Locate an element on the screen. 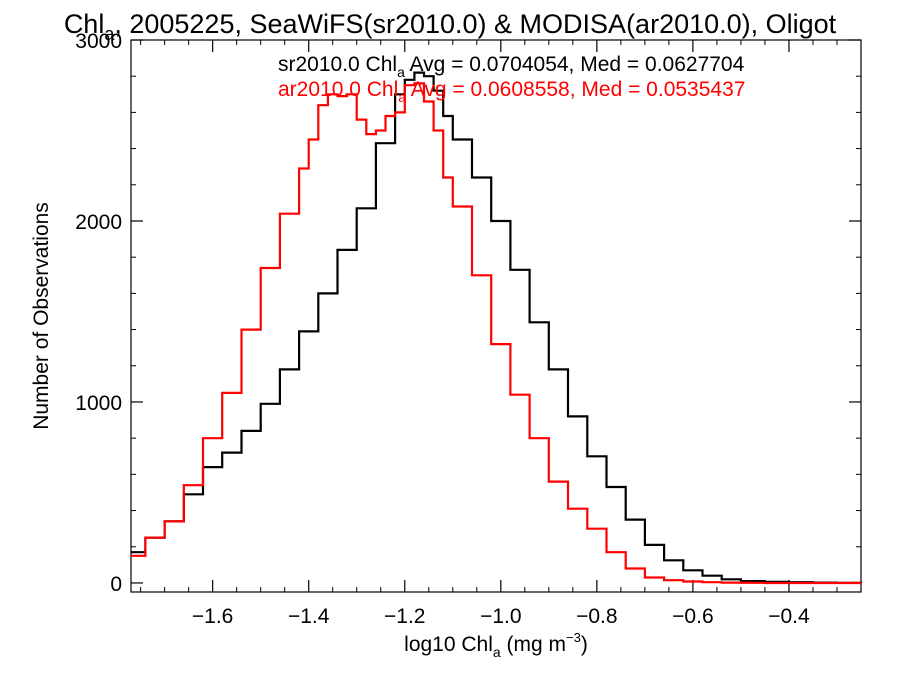 This screenshot has width=900, height=675. x-tick-label: −0.4 is located at coordinates (789, 616).